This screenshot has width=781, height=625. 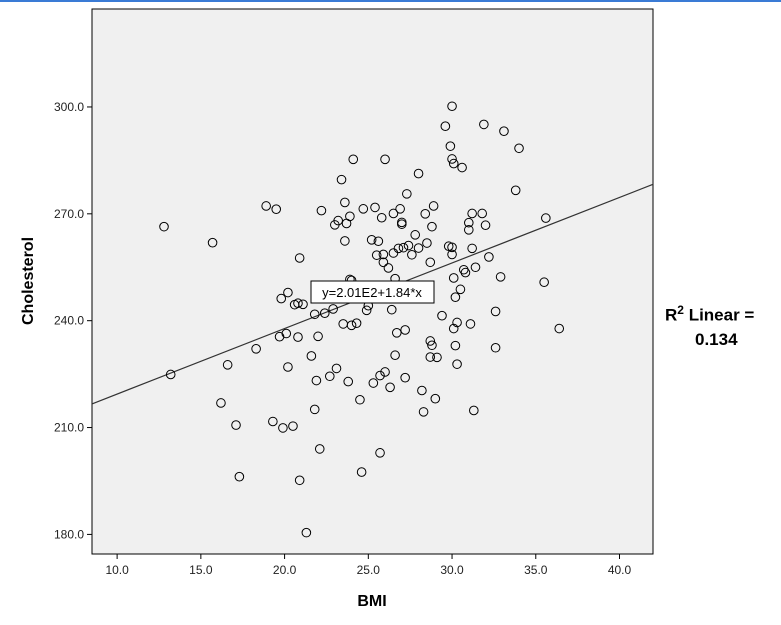 What do you see at coordinates (69, 321) in the screenshot?
I see `y-tick-label: 240.0` at bounding box center [69, 321].